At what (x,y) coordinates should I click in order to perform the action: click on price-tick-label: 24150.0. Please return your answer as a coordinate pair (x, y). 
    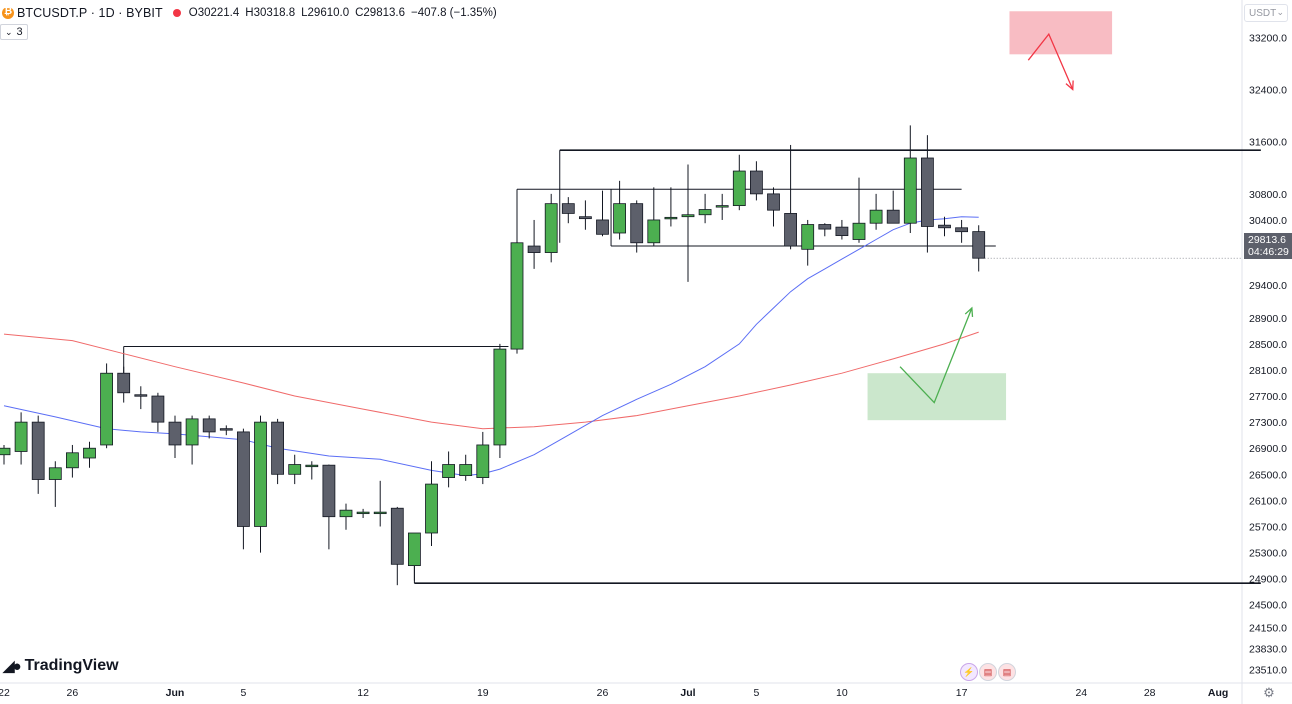
    Looking at the image, I should click on (1268, 629).